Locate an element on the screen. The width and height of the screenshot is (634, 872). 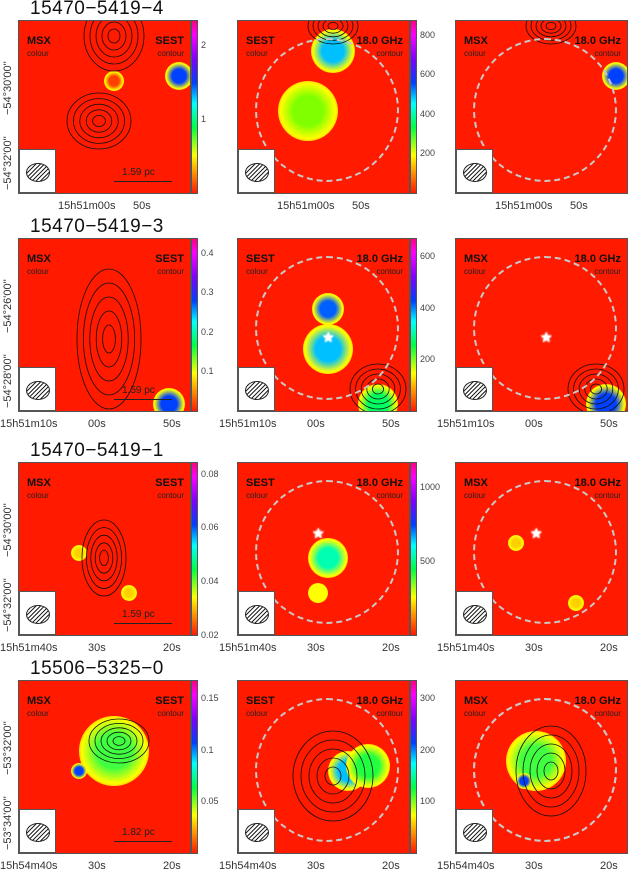
contour-label: 18.0 GHz is located at coordinates (379, 483).